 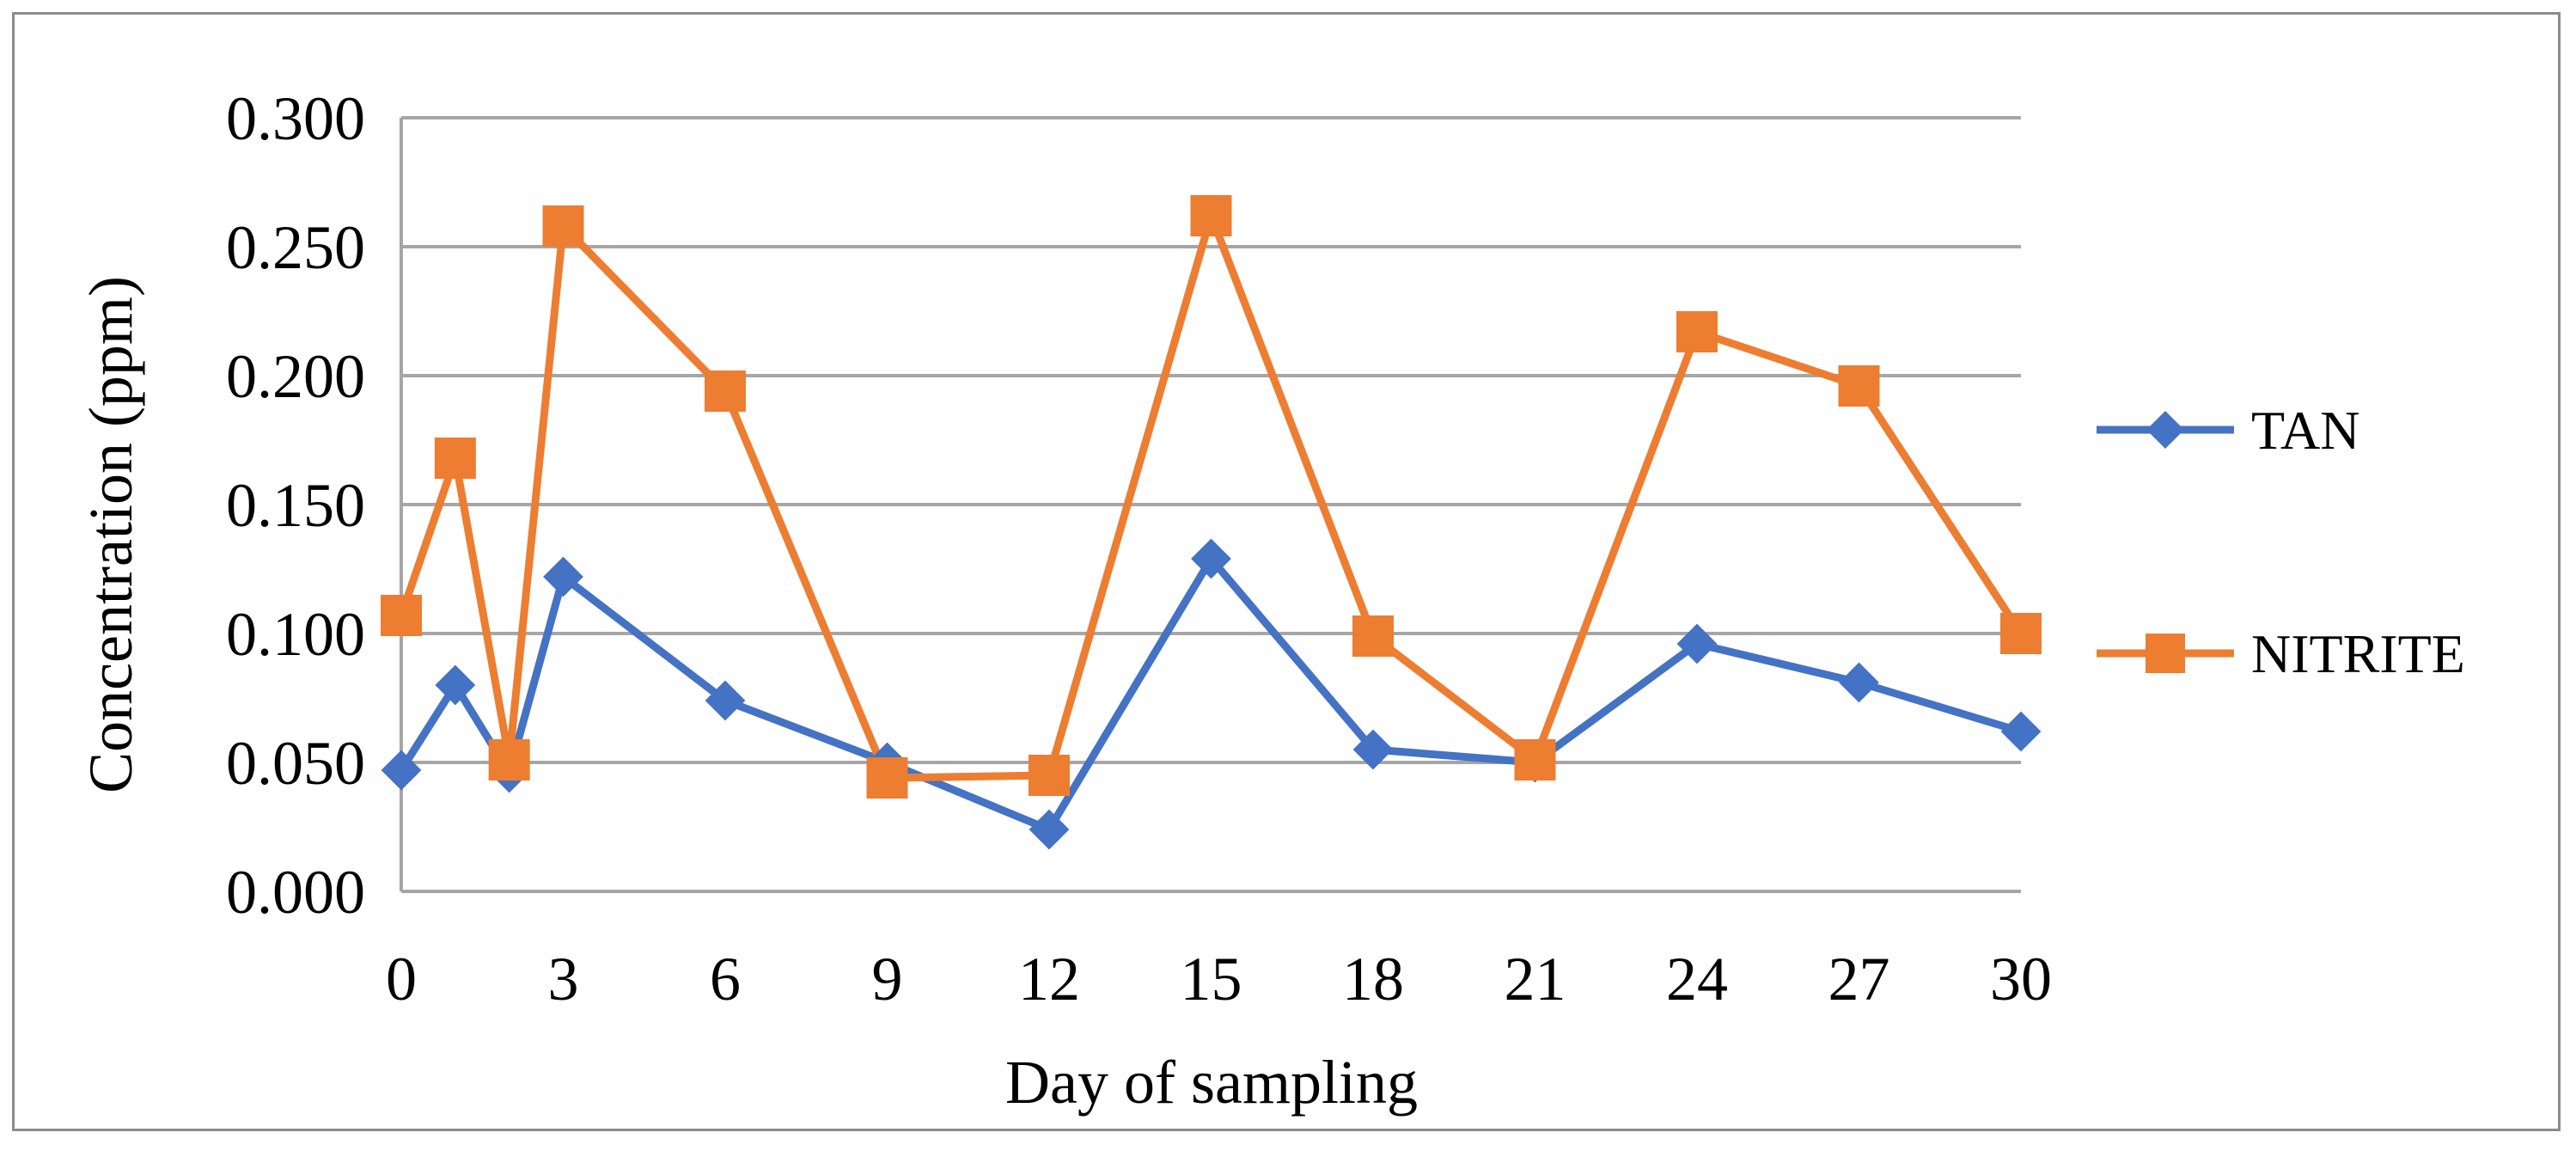 What do you see at coordinates (2165, 653) in the screenshot?
I see `legend-marker-nitrite` at bounding box center [2165, 653].